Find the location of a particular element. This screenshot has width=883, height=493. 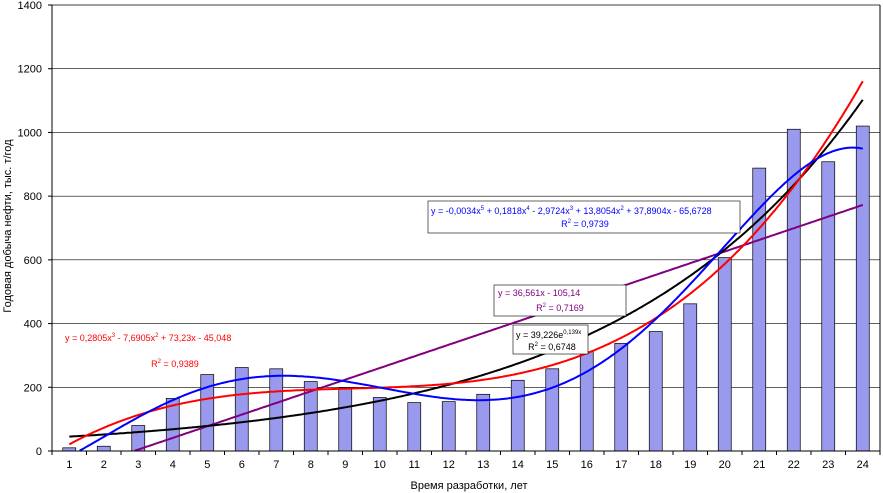

y-tick-label: 800 is located at coordinates (33, 197).